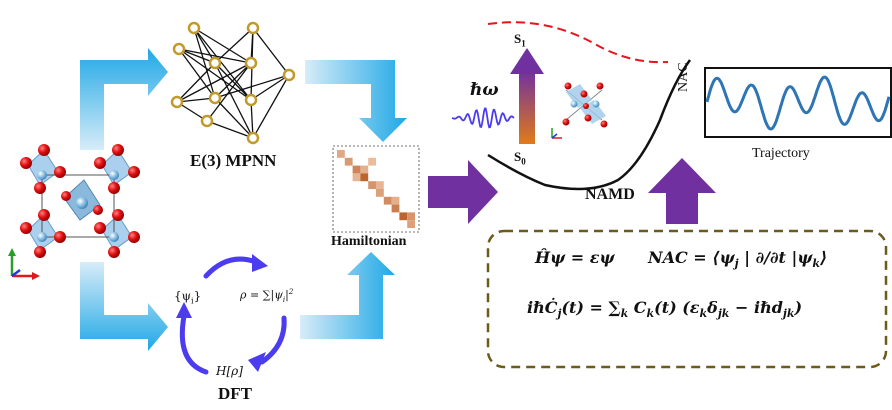  What do you see at coordinates (520, 40) in the screenshot?
I see `s1-label: S1` at bounding box center [520, 40].